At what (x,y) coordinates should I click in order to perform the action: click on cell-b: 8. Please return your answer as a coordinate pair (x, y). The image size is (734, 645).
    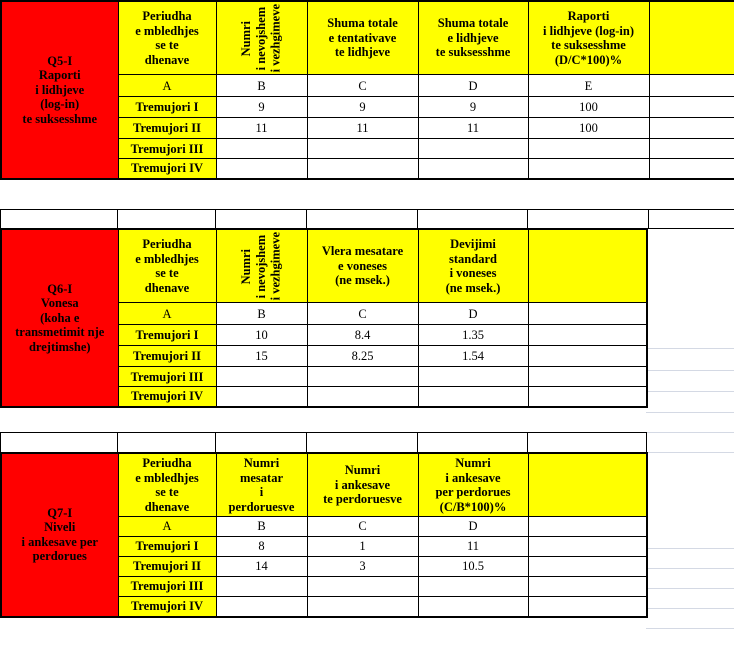
    Looking at the image, I should click on (261, 546).